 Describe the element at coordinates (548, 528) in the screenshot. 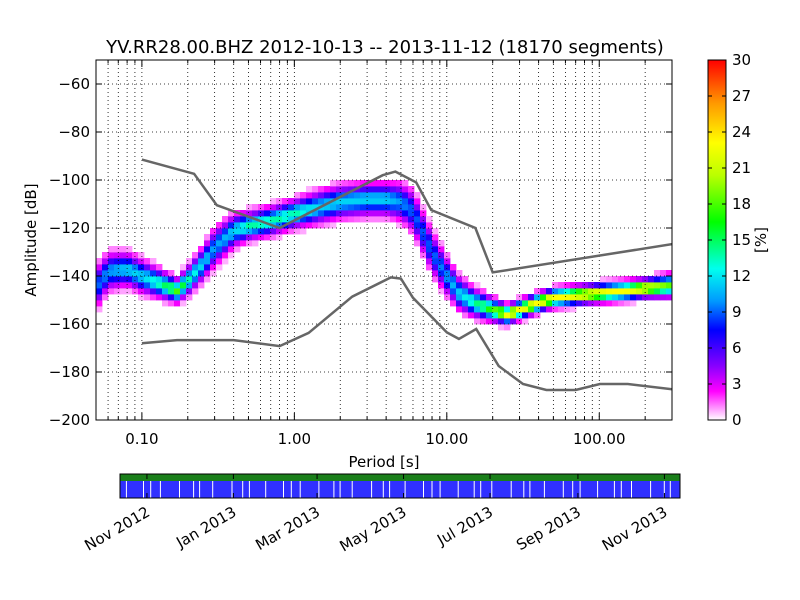

I see `timeline-tick-label: Sep 2013` at that location.